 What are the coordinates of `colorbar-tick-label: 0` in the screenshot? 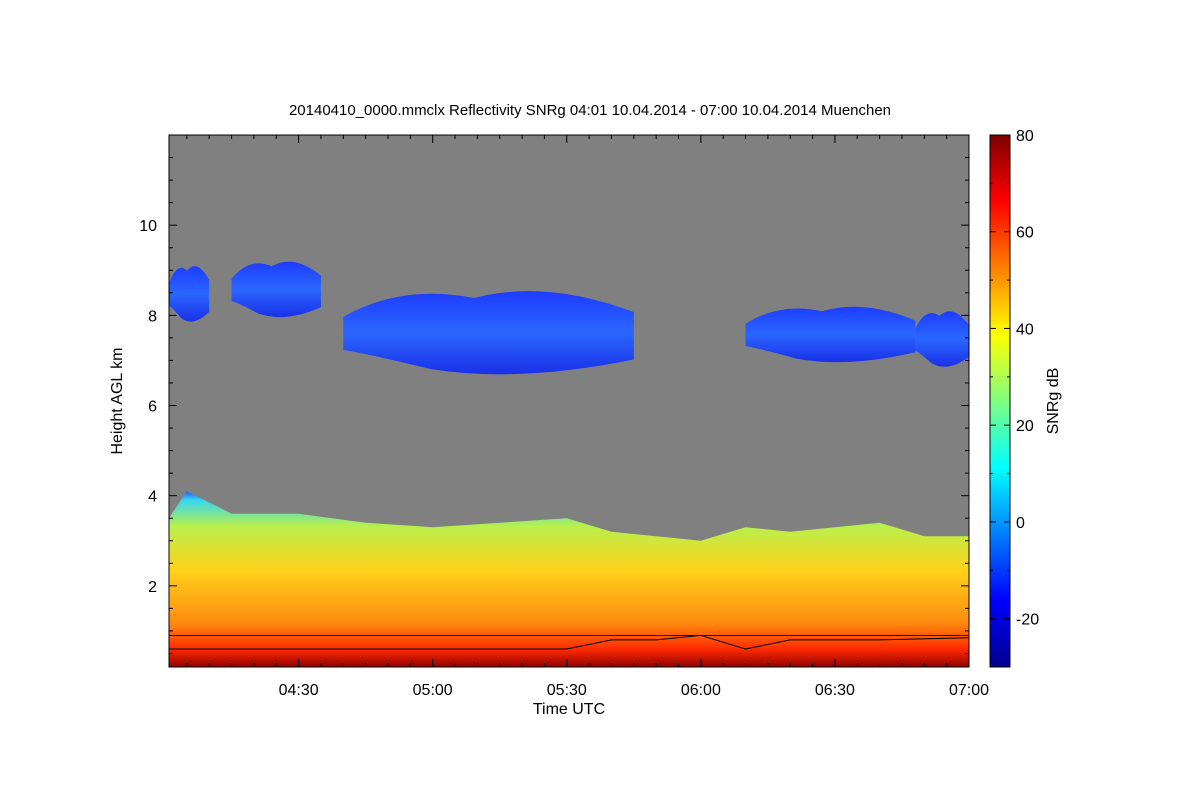 It's located at (1020, 523).